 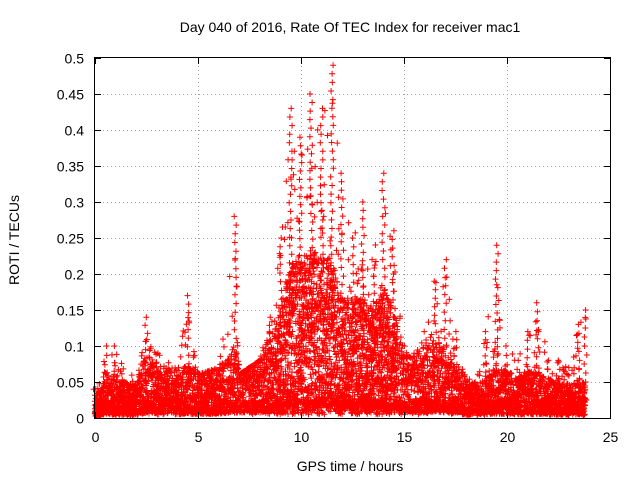 What do you see at coordinates (75, 131) in the screenshot?
I see `y-tick-label: 0.4` at bounding box center [75, 131].